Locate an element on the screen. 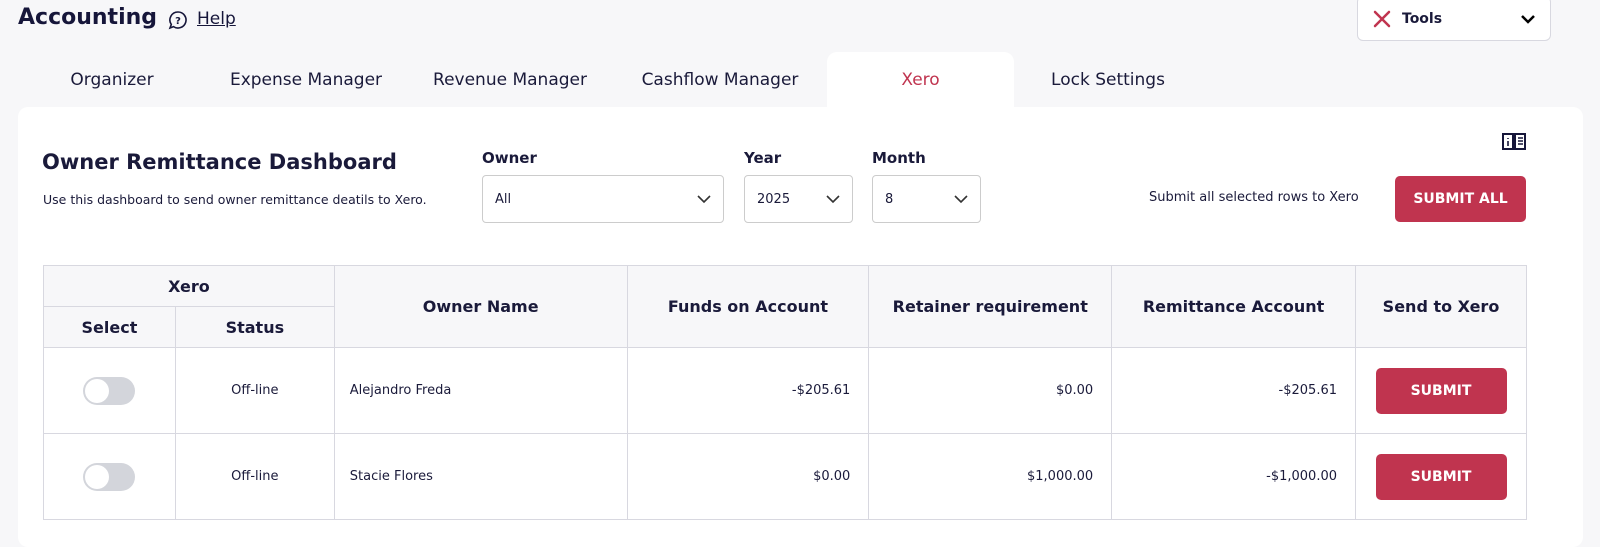 The image size is (1600, 547). owner-select: All is located at coordinates (603, 199).